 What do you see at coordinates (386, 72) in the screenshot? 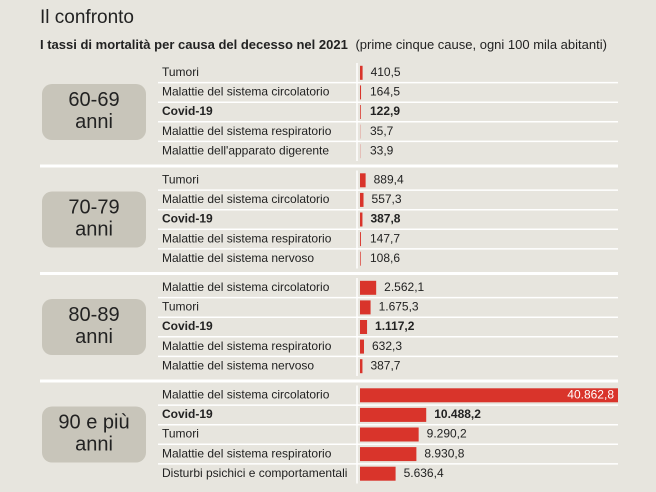
I see `value-label: 410,5` at bounding box center [386, 72].